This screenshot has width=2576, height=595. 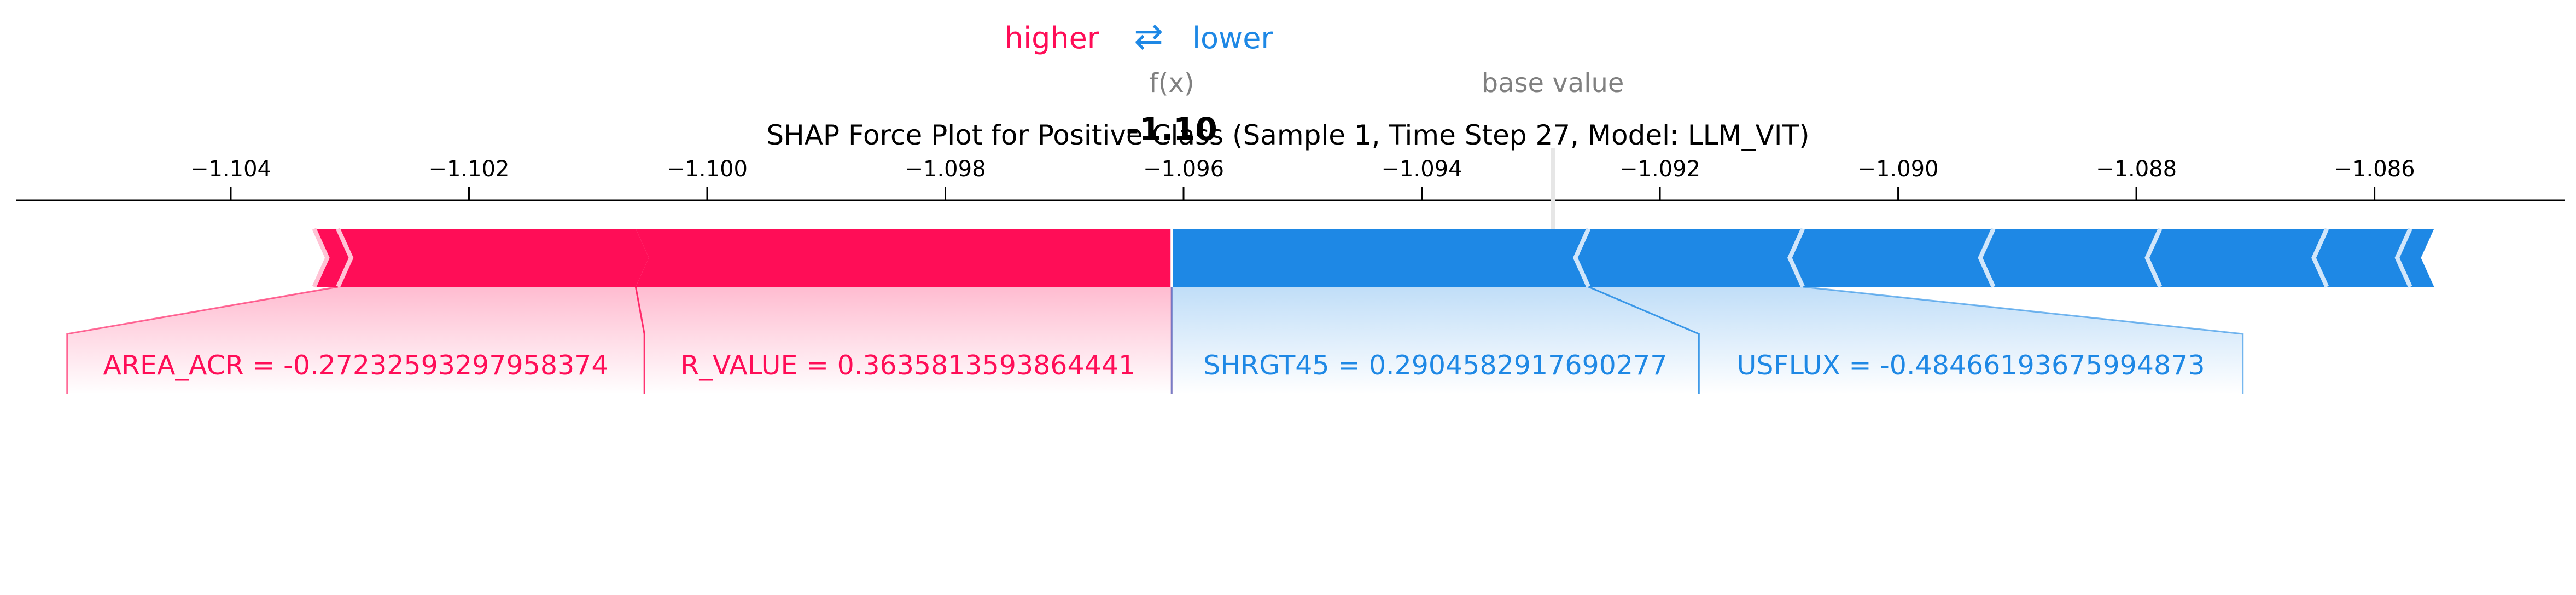 I want to click on x-tick-label: −1.100, so click(x=707, y=169).